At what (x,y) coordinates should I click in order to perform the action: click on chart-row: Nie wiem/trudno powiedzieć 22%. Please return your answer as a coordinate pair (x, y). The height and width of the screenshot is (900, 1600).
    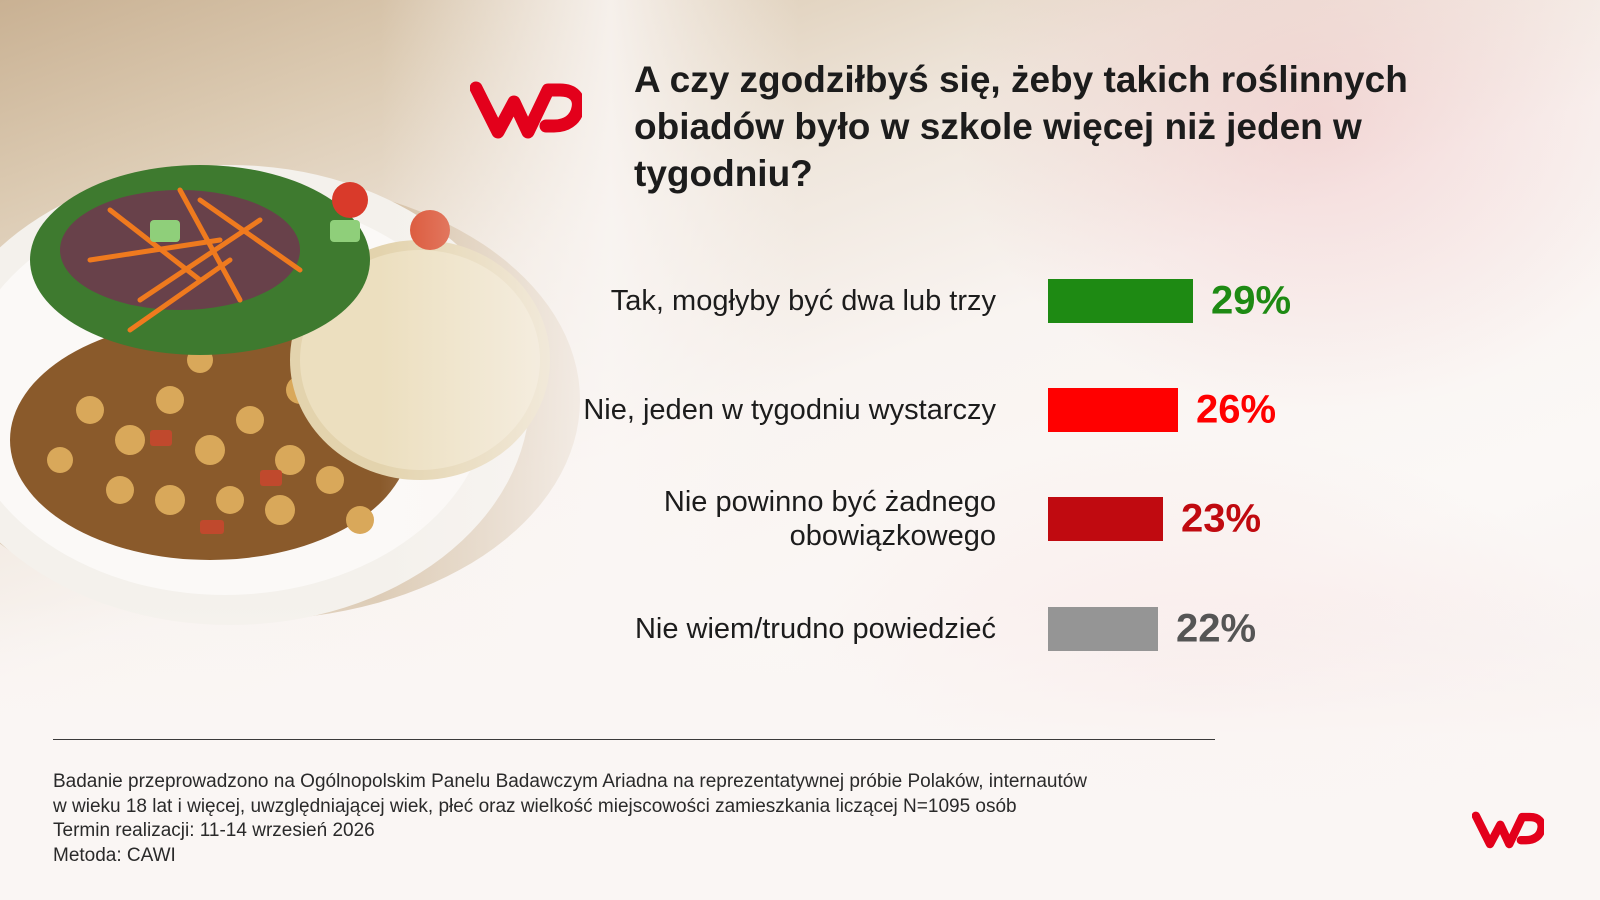
    Looking at the image, I should click on (800, 629).